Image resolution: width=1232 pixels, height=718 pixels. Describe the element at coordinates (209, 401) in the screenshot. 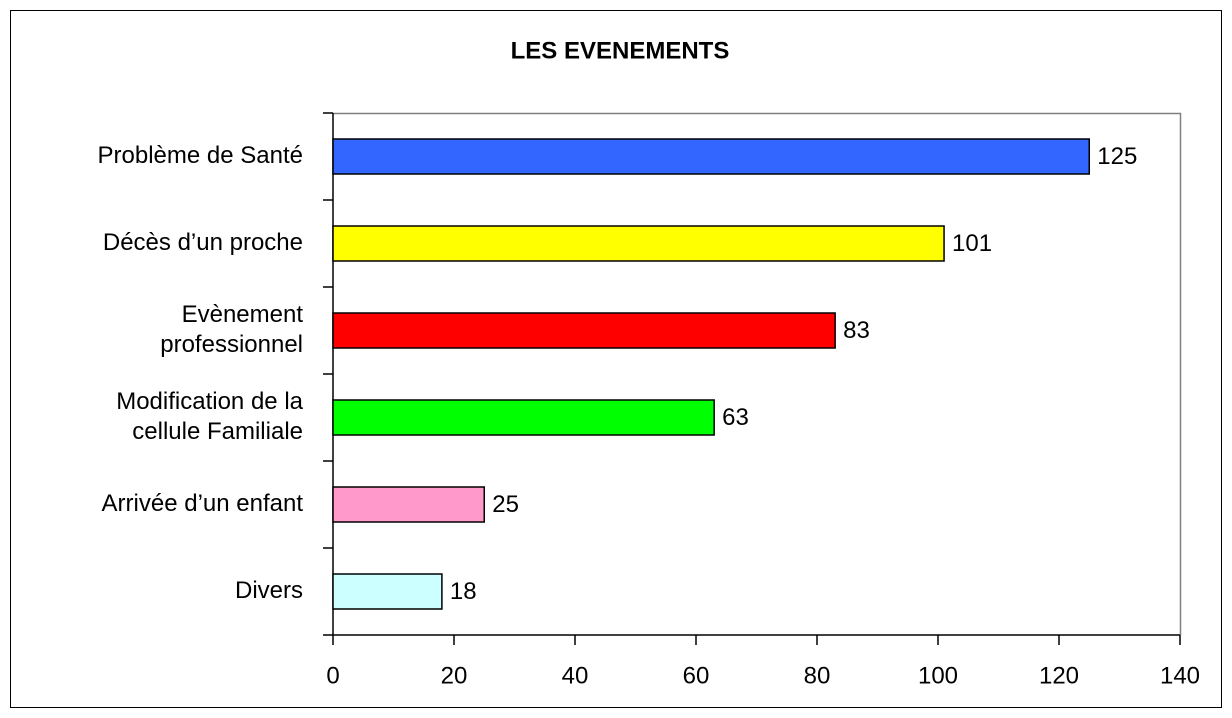

I see `y-tick-label: Modification de la` at that location.